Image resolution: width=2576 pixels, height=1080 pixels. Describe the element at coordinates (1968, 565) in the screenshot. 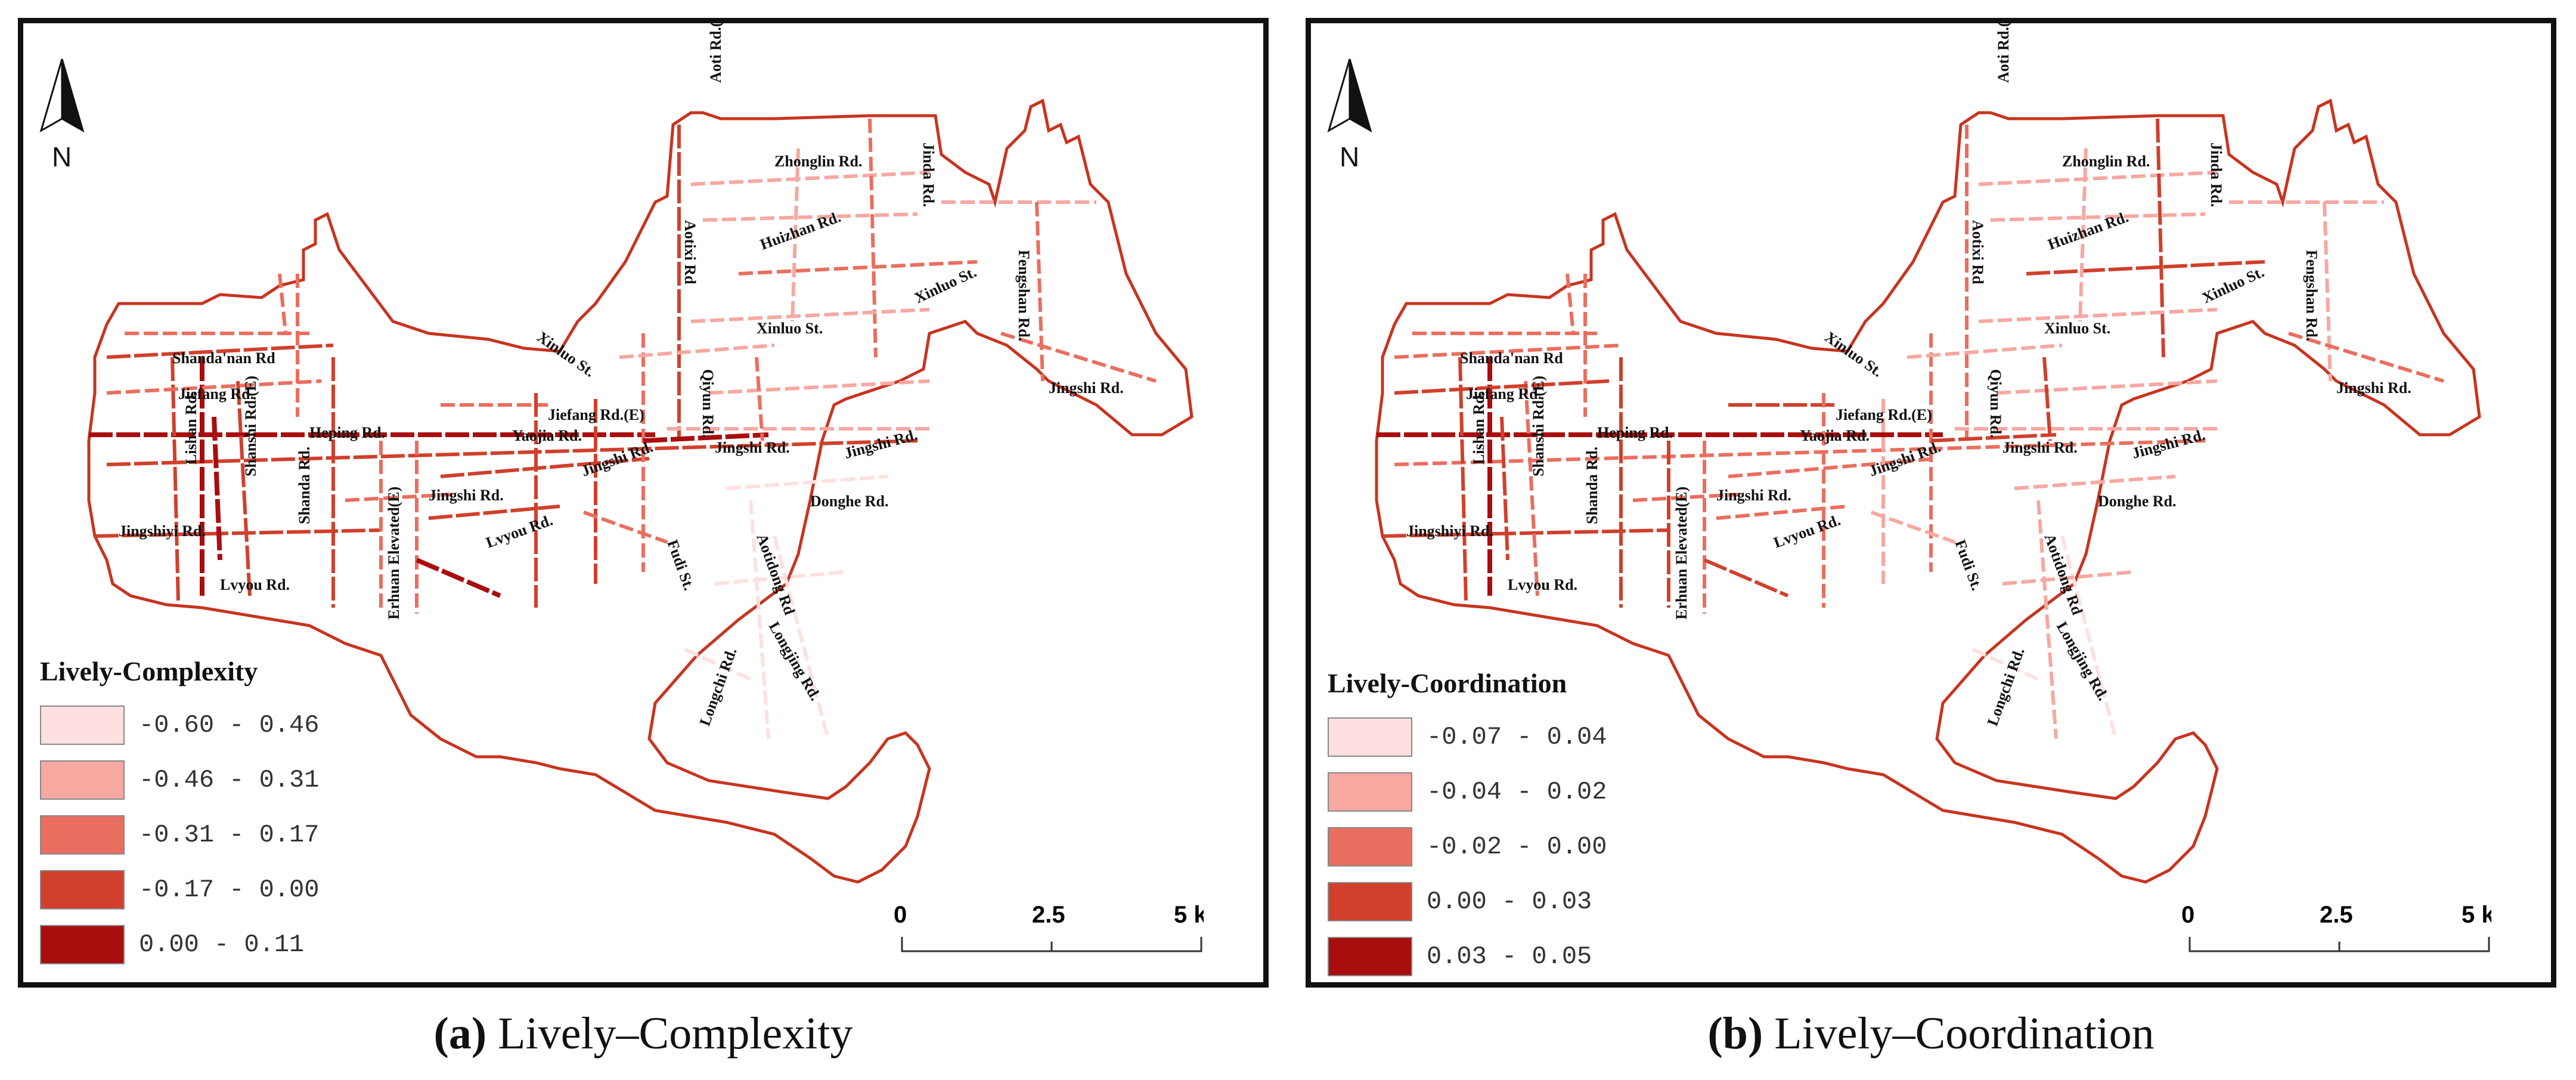

I see `road-label: Fudi St.` at that location.